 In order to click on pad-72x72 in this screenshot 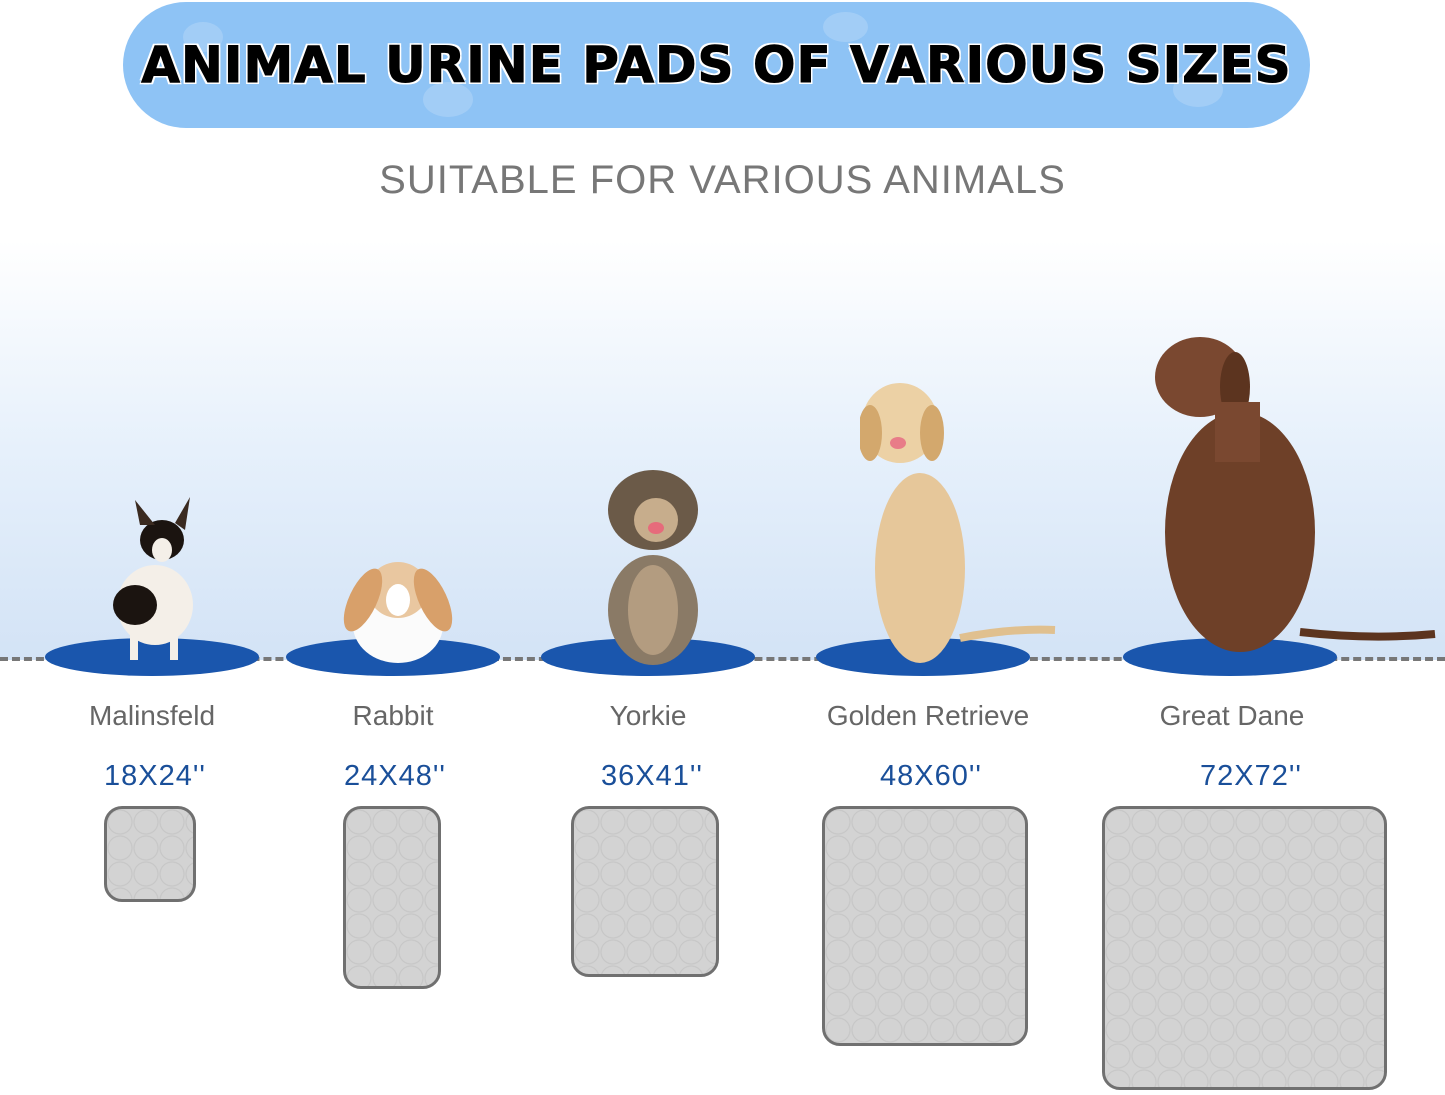, I will do `click(1244, 948)`.